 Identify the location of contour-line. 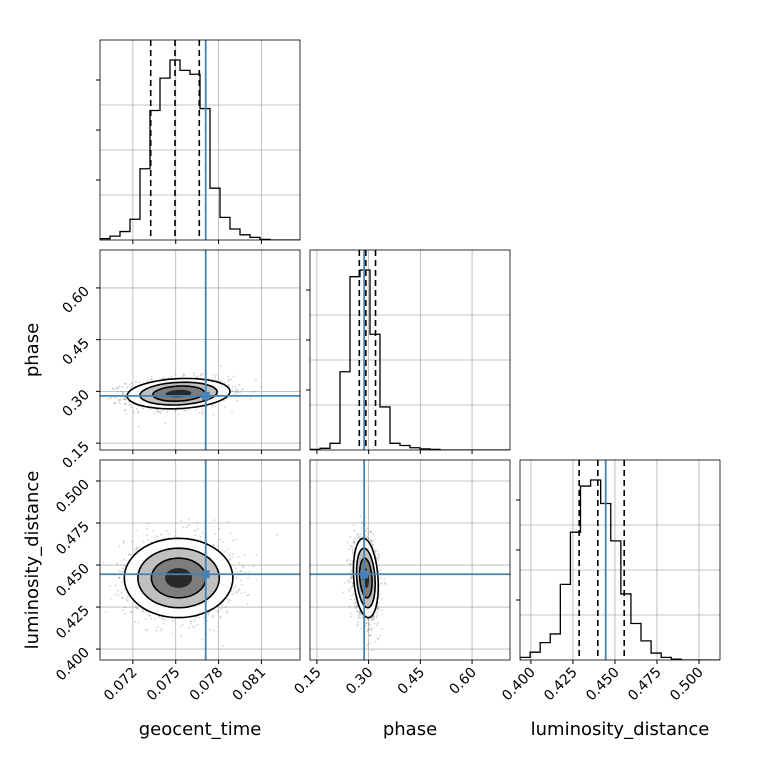
(178, 578).